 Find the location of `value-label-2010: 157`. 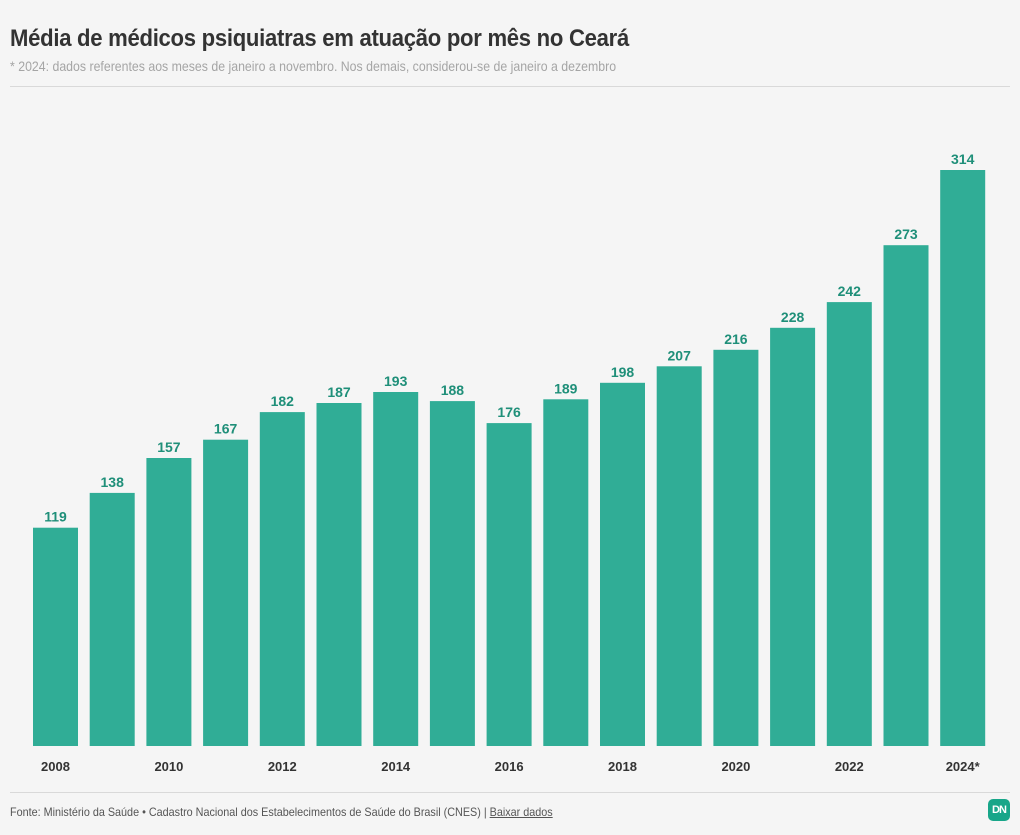

value-label-2010: 157 is located at coordinates (169, 447).